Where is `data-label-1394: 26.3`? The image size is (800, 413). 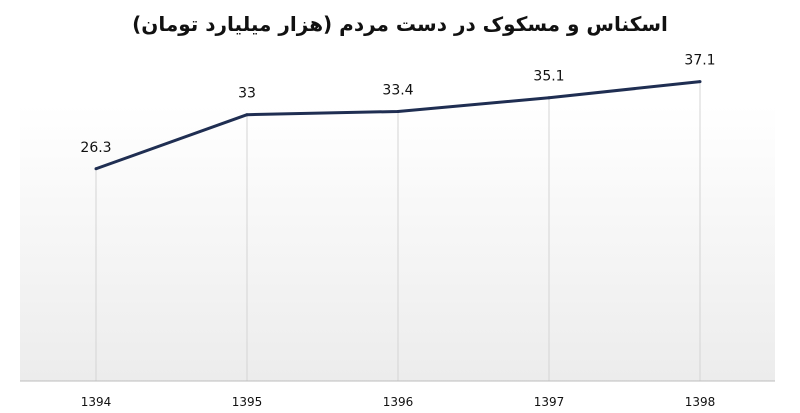 data-label-1394: 26.3 is located at coordinates (95, 148).